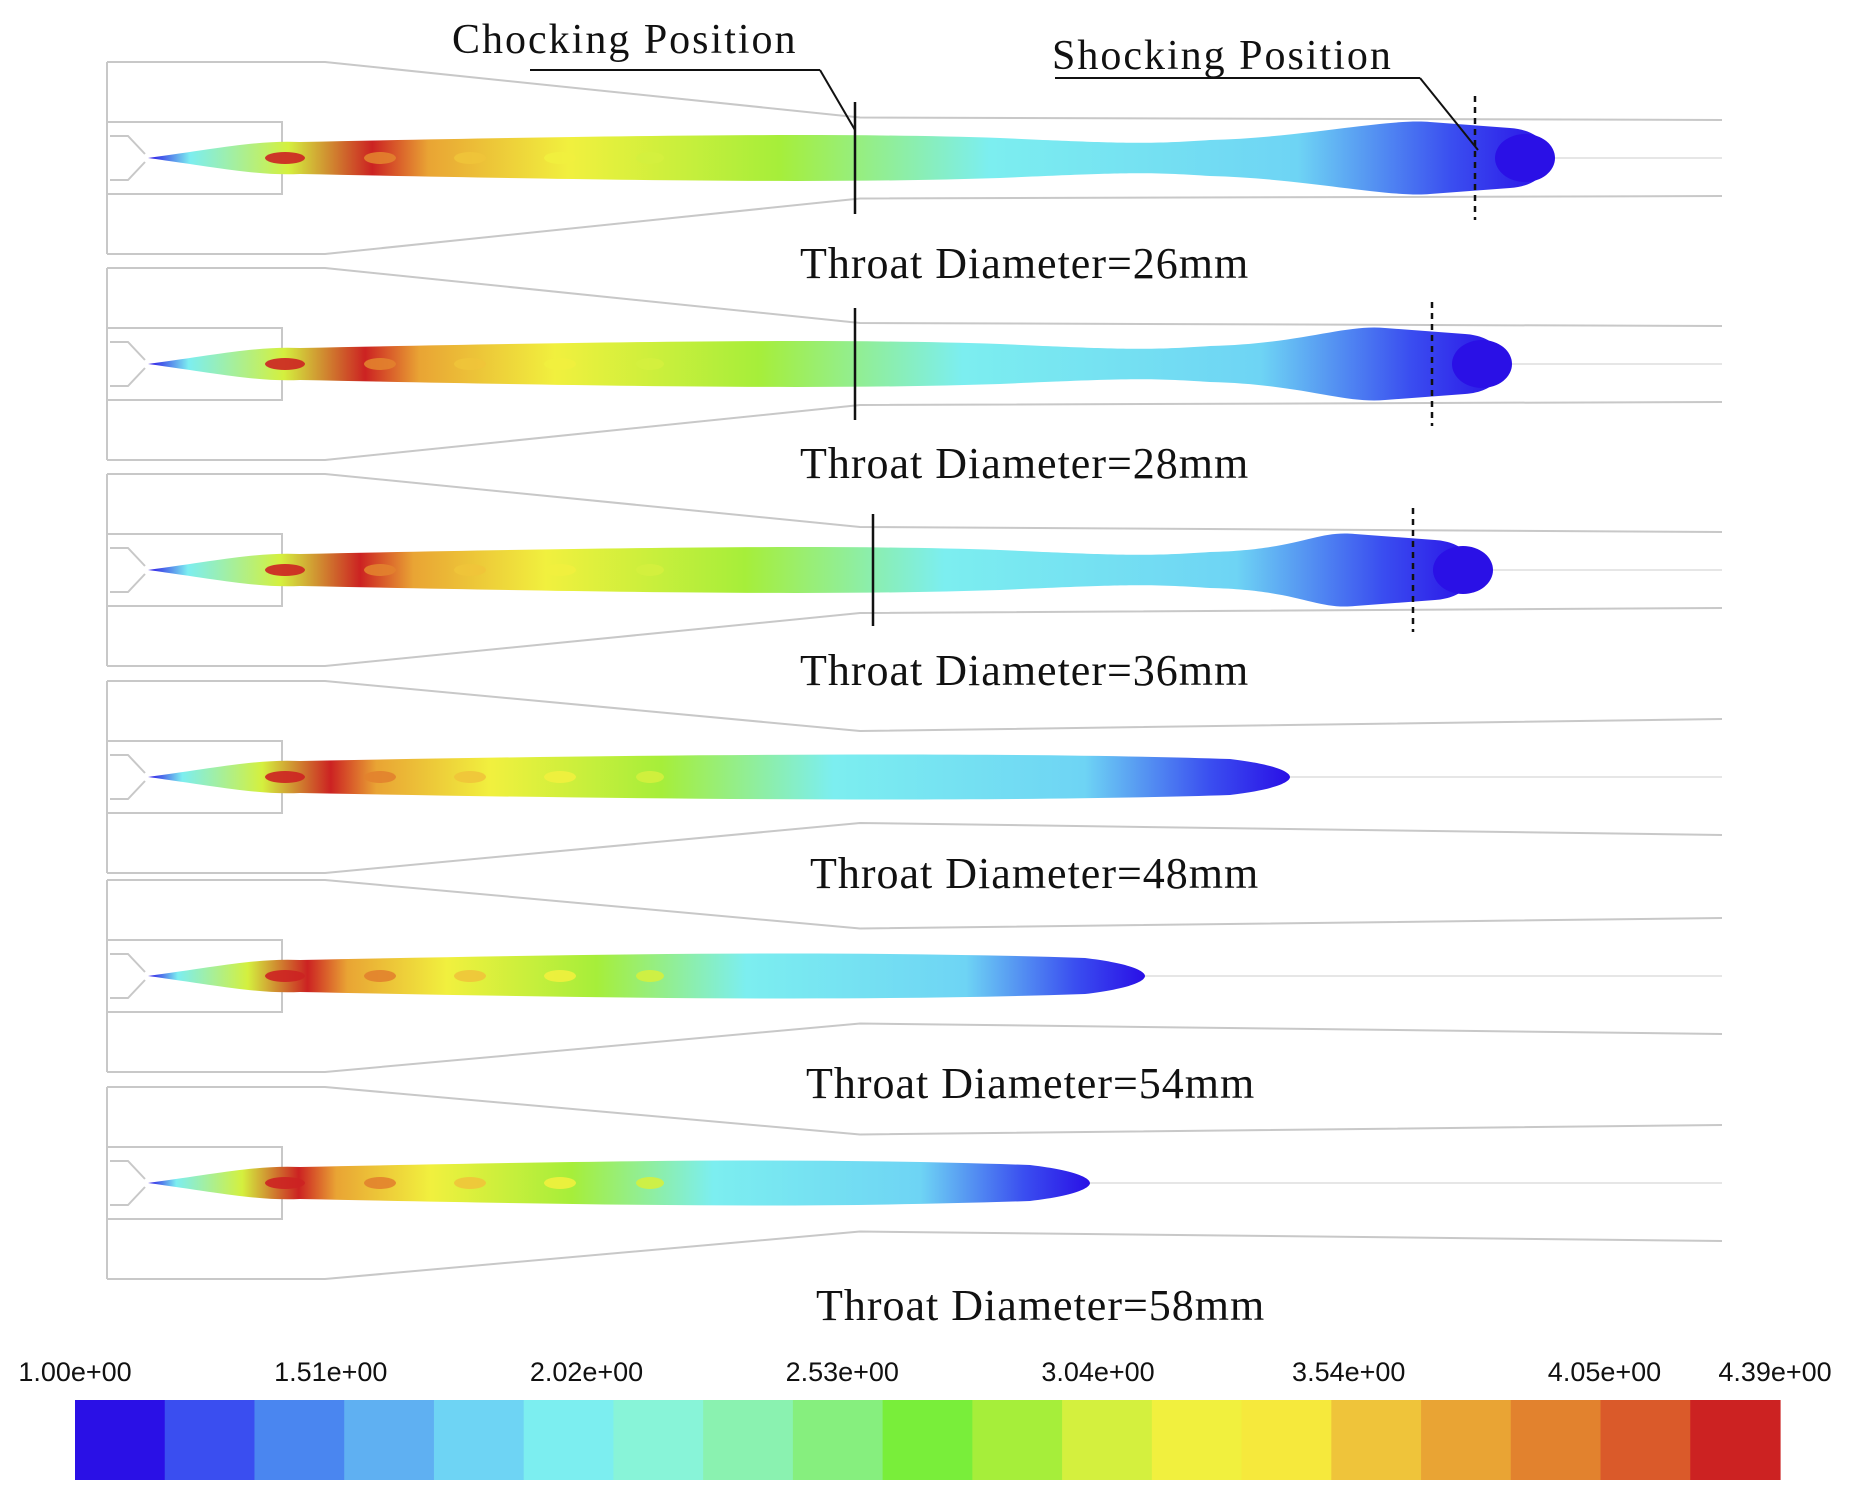  I want to click on colorbar, so click(928, 1440).